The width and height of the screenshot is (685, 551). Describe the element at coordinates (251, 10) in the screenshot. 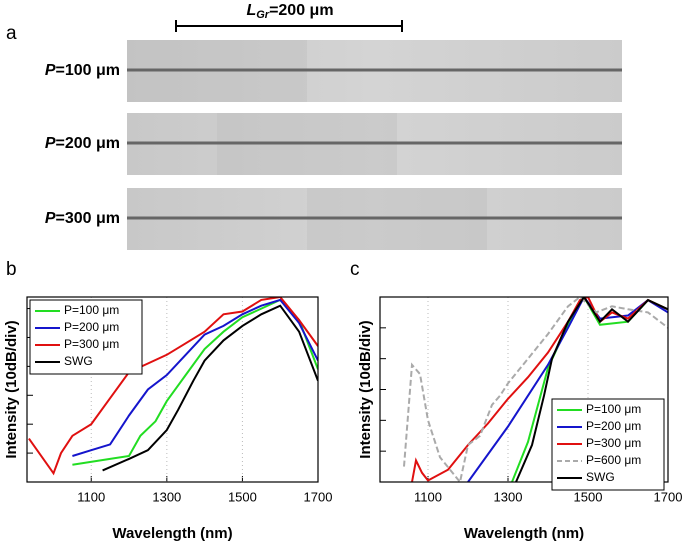

I see `var: L` at that location.